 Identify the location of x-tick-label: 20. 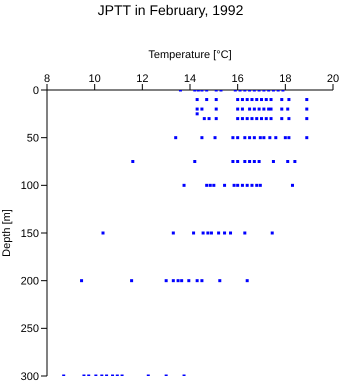
(333, 79).